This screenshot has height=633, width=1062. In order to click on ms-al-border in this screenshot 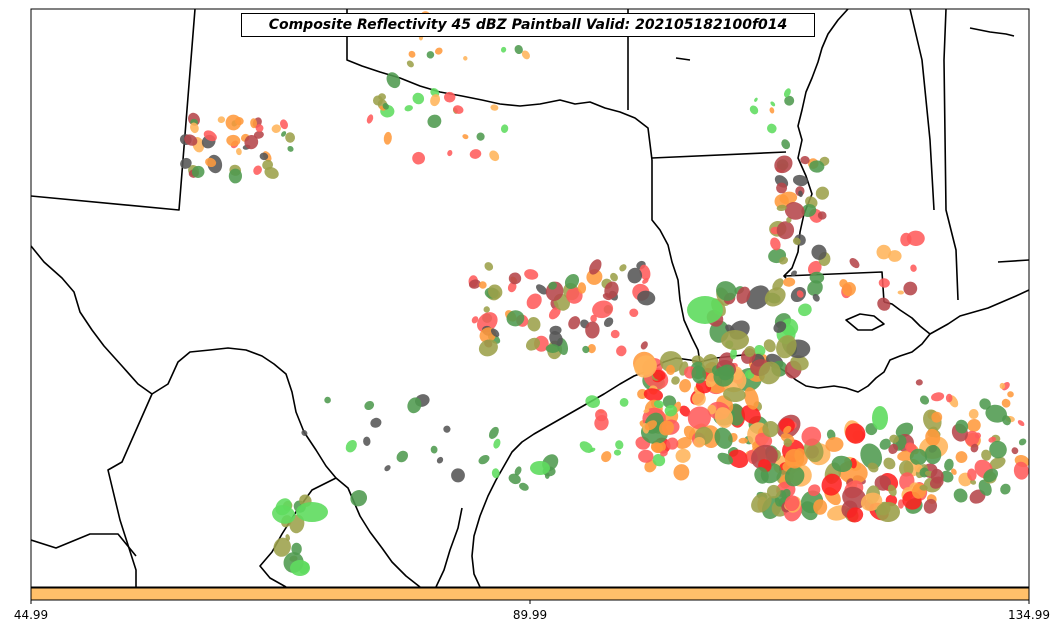, I will do `click(951, 155)`.